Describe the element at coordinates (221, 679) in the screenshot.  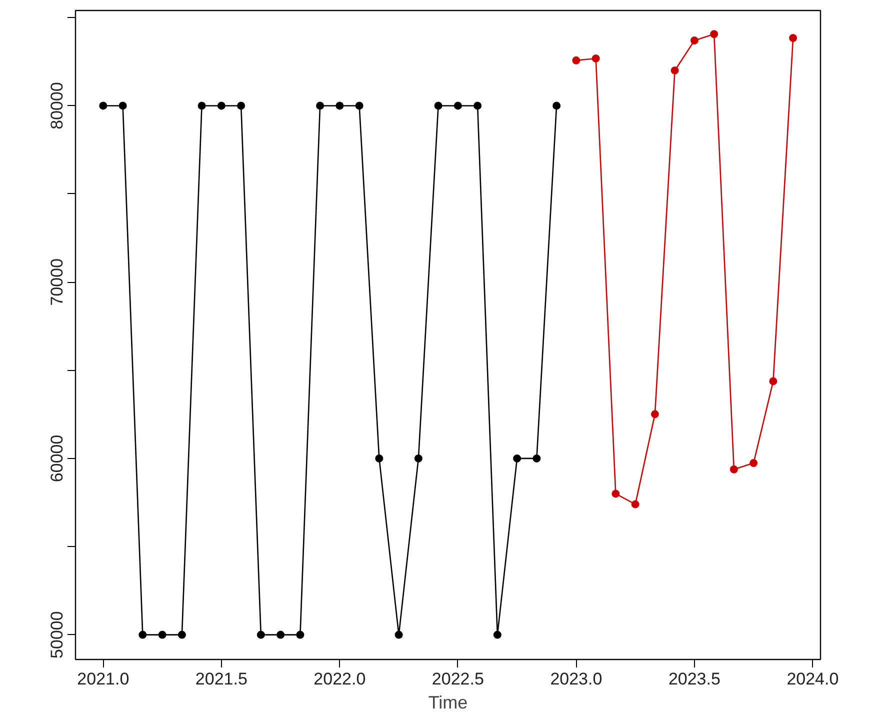
I see `x-tick-label: 2021.5` at that location.